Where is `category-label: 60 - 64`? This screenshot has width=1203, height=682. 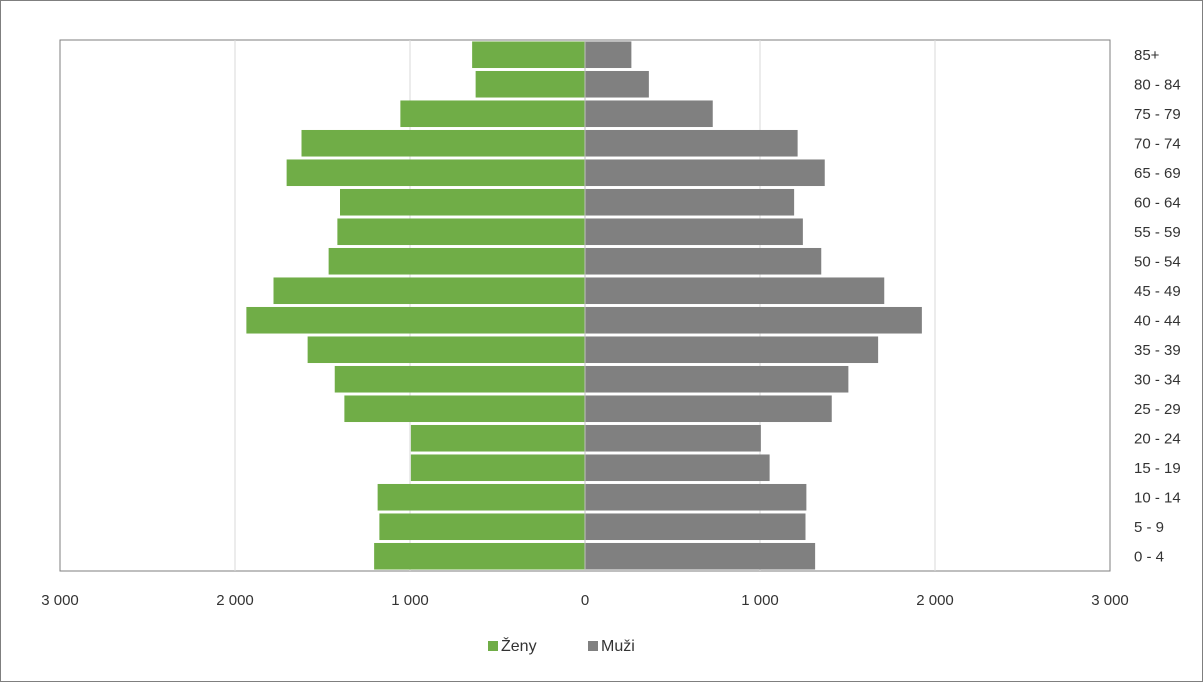
category-label: 60 - 64 is located at coordinates (1157, 202).